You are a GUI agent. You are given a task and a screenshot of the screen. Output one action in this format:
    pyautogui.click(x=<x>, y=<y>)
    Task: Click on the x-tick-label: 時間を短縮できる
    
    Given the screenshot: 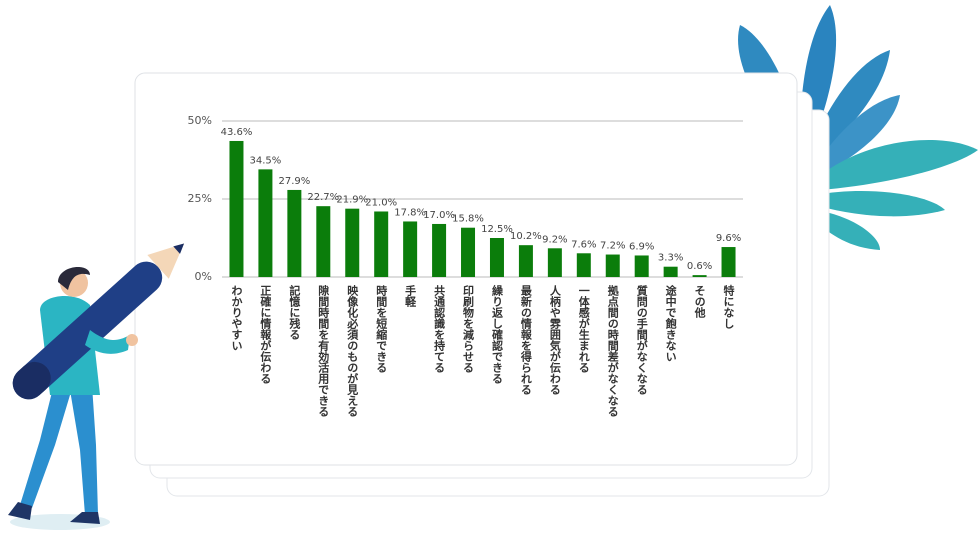 What is the action you would take?
    pyautogui.click(x=381, y=329)
    